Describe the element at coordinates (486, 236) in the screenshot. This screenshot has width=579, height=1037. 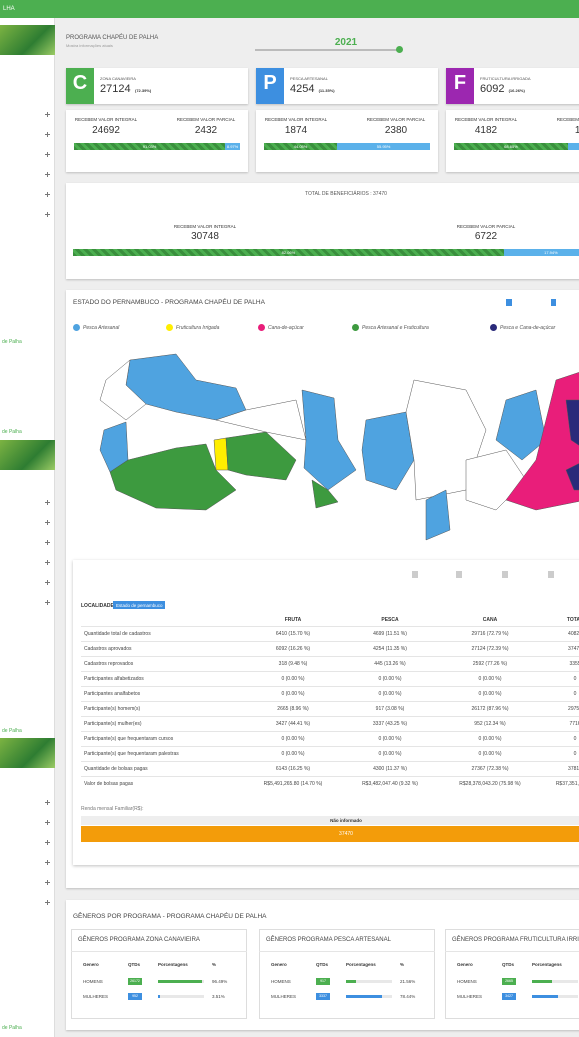
I see `partial-value: 6722` at that location.